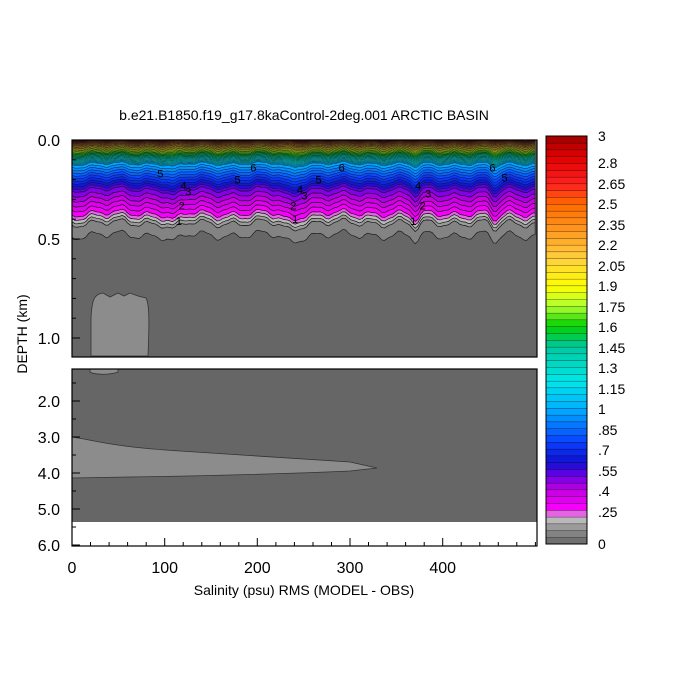  Describe the element at coordinates (602, 136) in the screenshot. I see `colorbar-label: 3` at that location.